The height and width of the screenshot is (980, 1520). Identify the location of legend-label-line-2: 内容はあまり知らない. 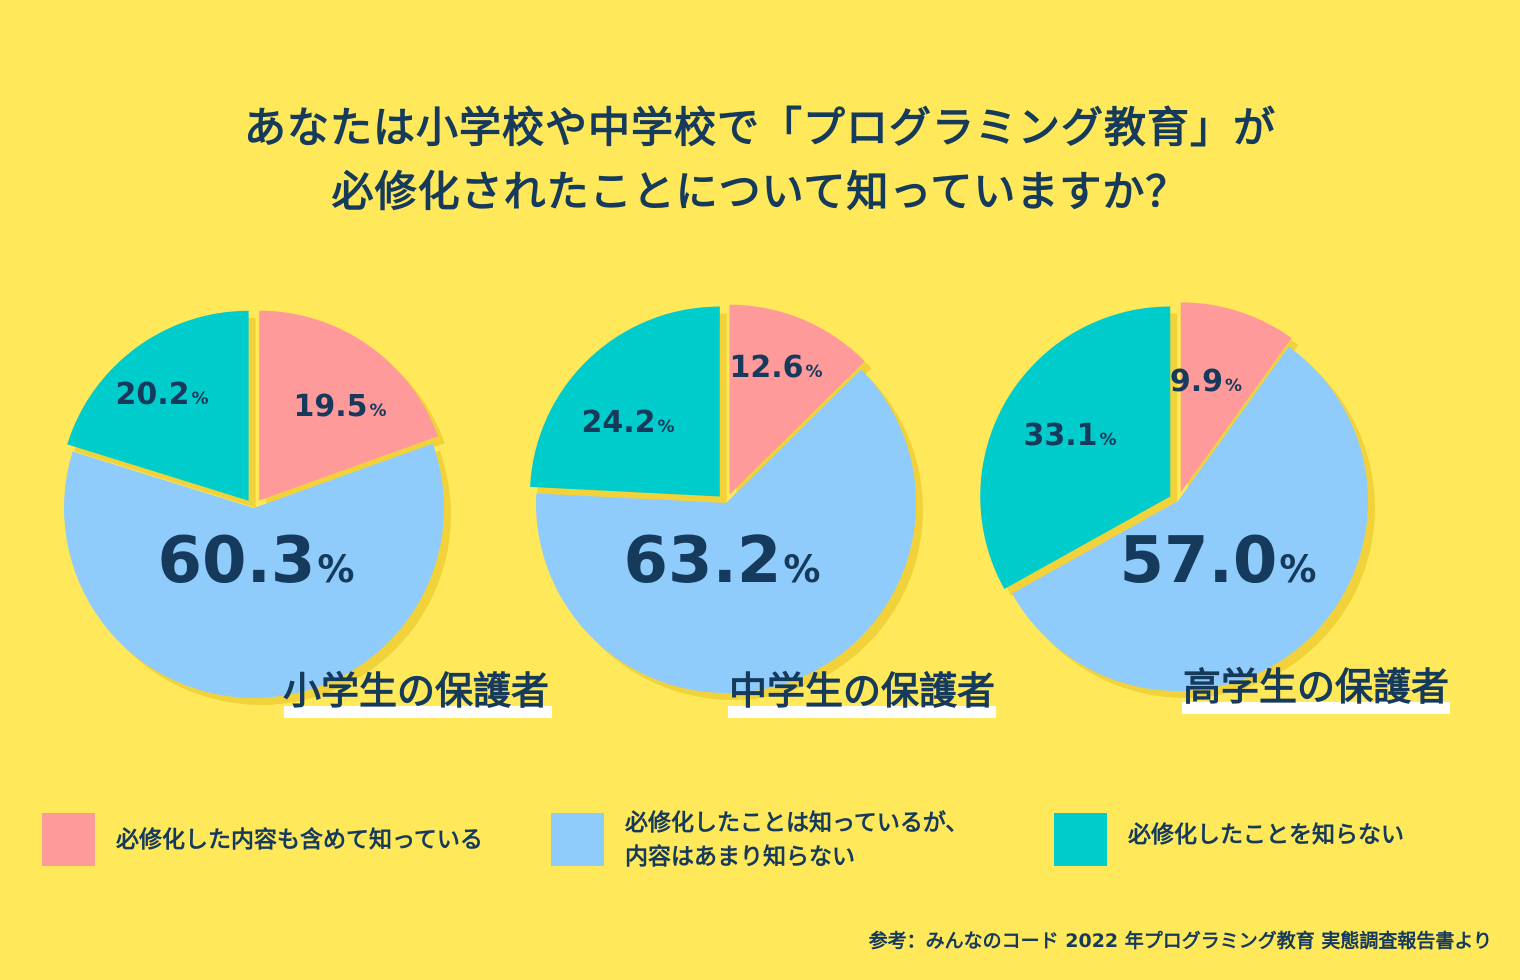
(740, 857).